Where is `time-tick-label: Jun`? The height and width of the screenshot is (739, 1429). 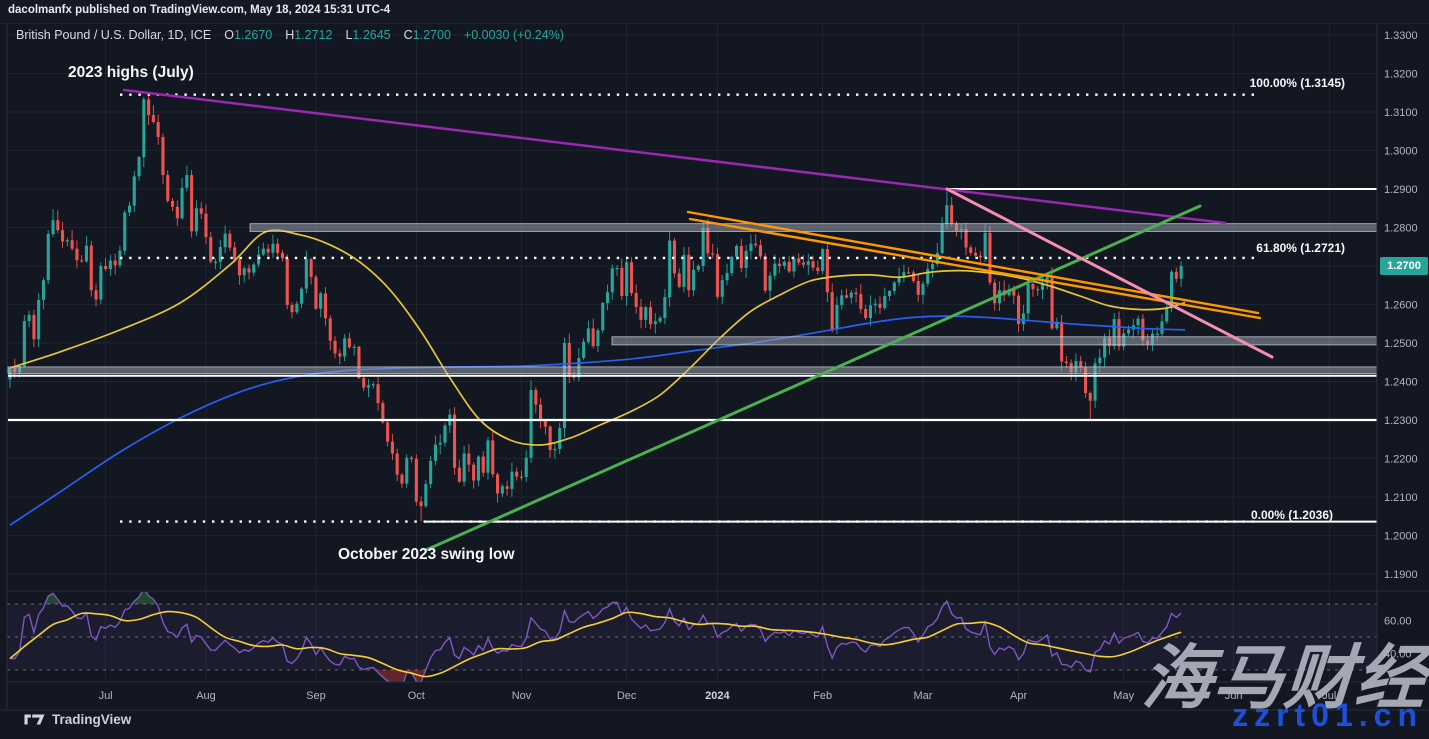
time-tick-label: Jun is located at coordinates (1234, 696).